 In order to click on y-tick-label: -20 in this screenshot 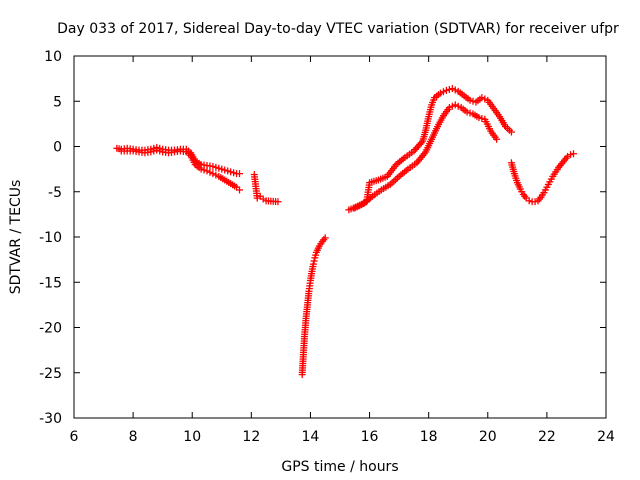, I will do `click(50, 329)`.